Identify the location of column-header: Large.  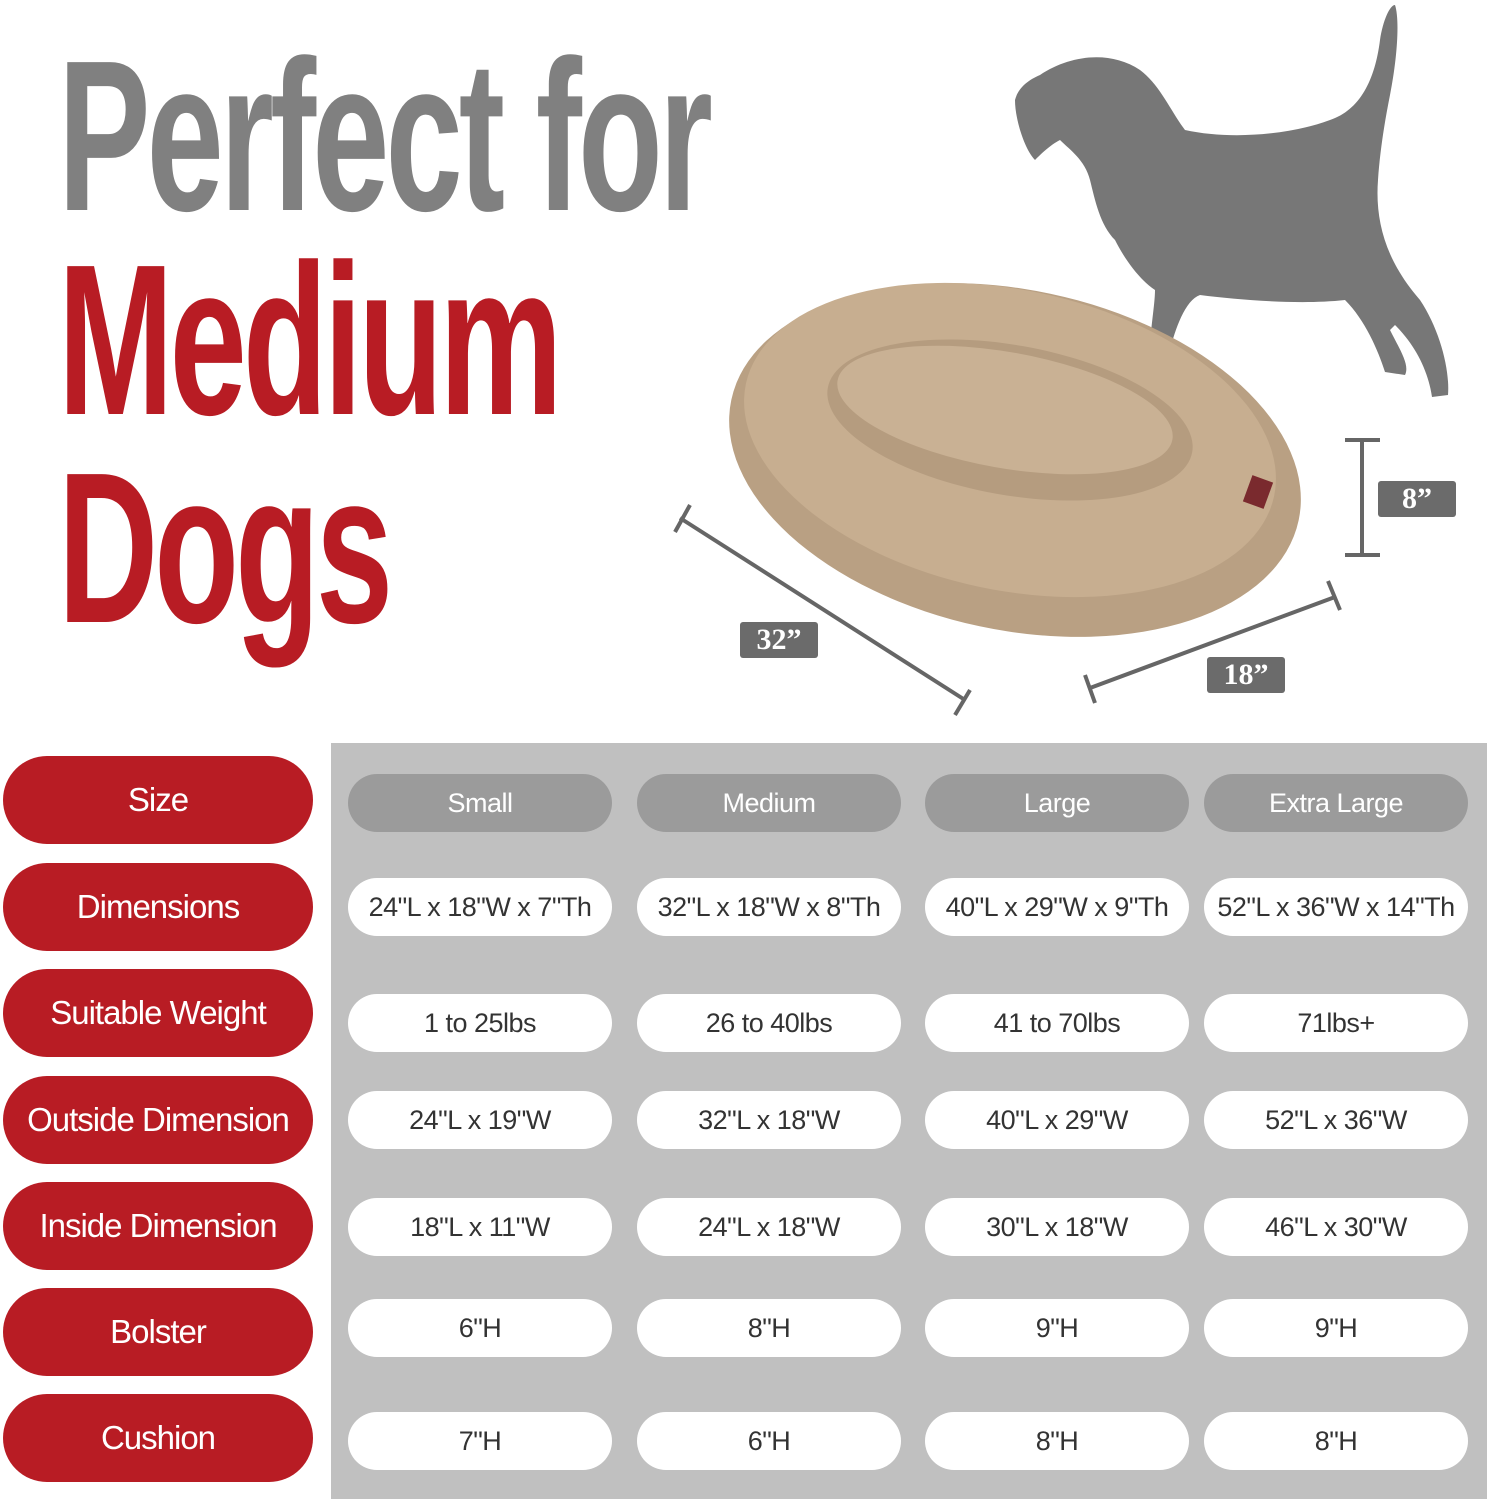
(1057, 803).